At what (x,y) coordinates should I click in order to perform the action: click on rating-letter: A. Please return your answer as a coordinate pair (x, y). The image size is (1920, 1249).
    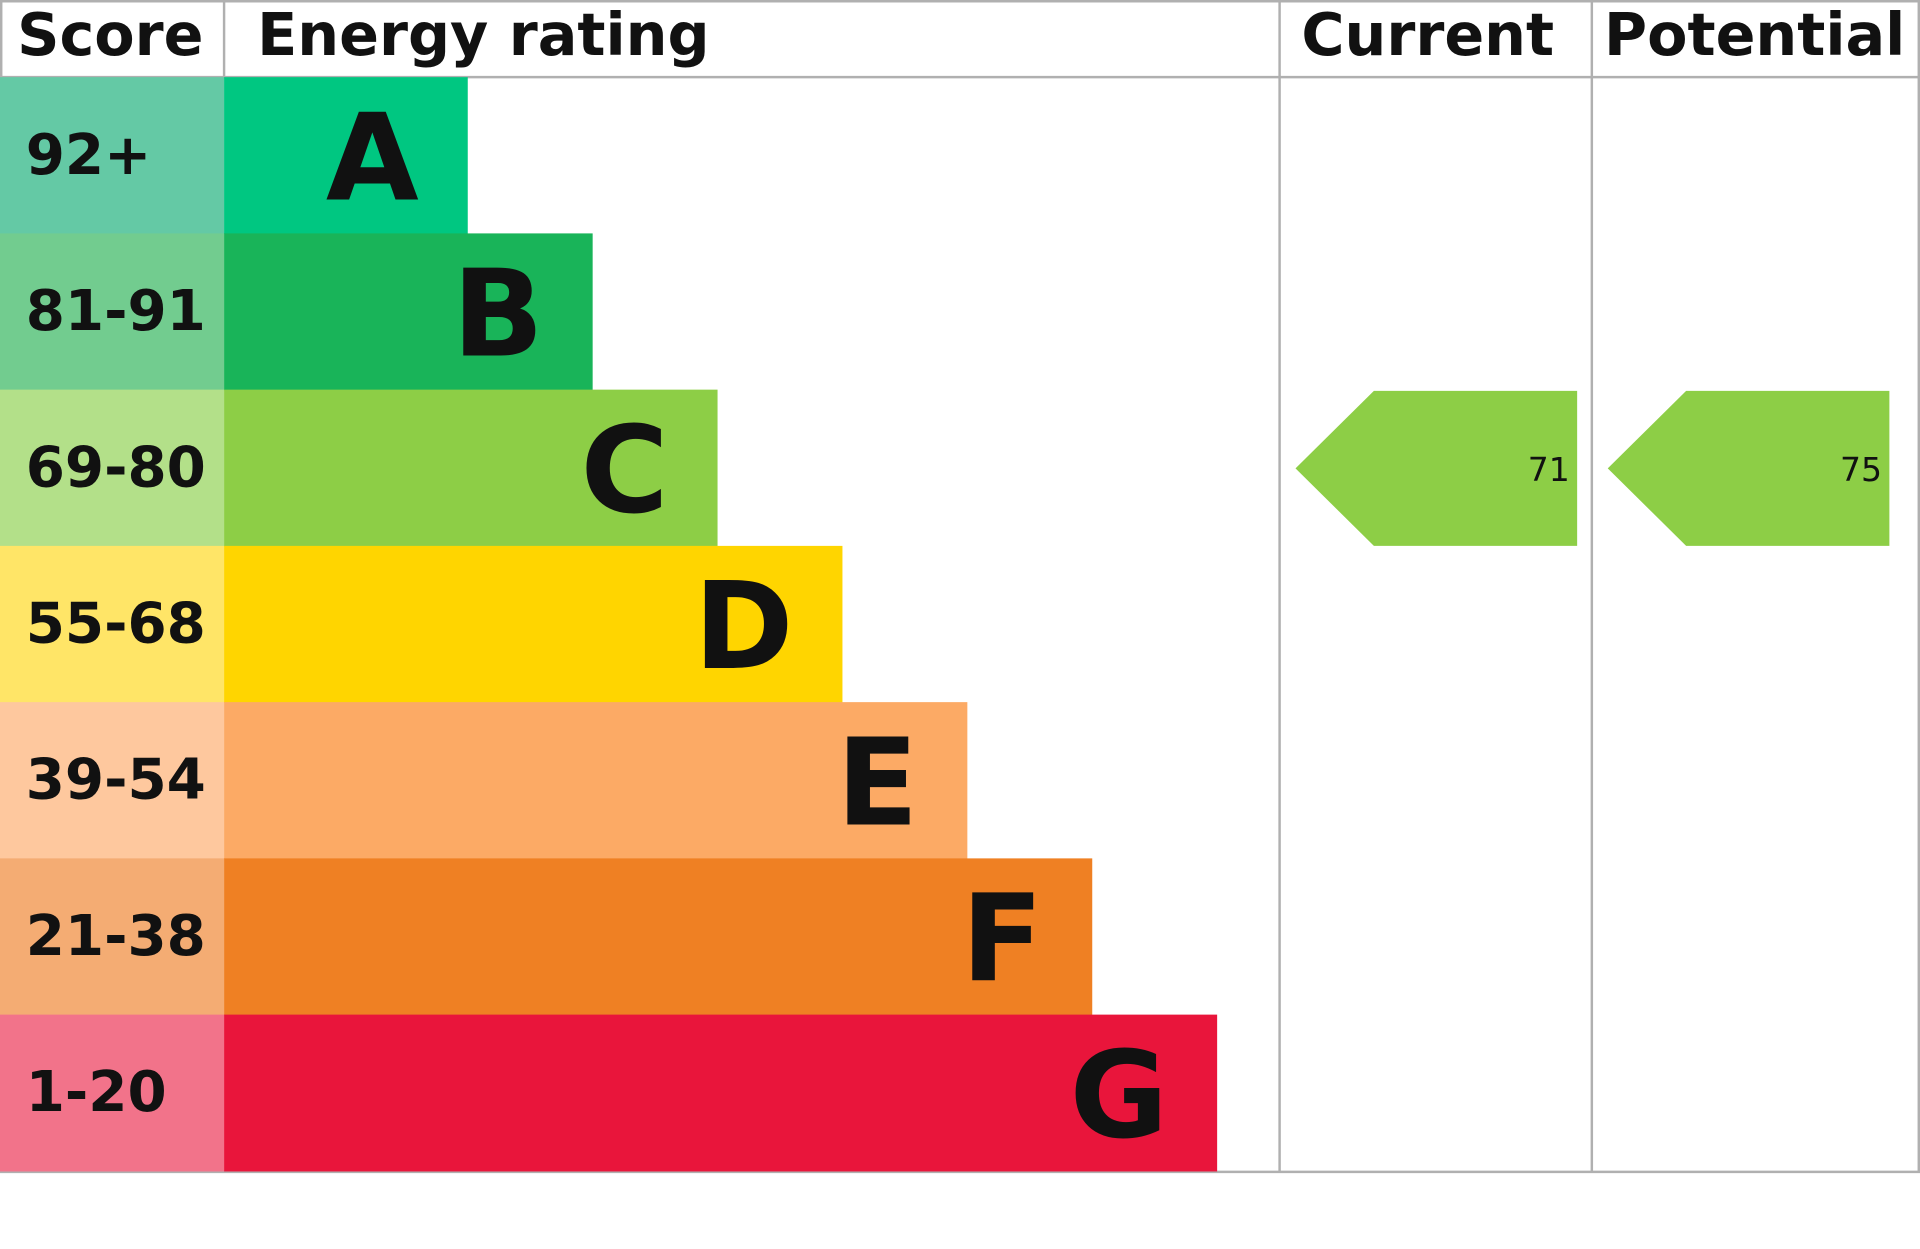
    Looking at the image, I should click on (372, 158).